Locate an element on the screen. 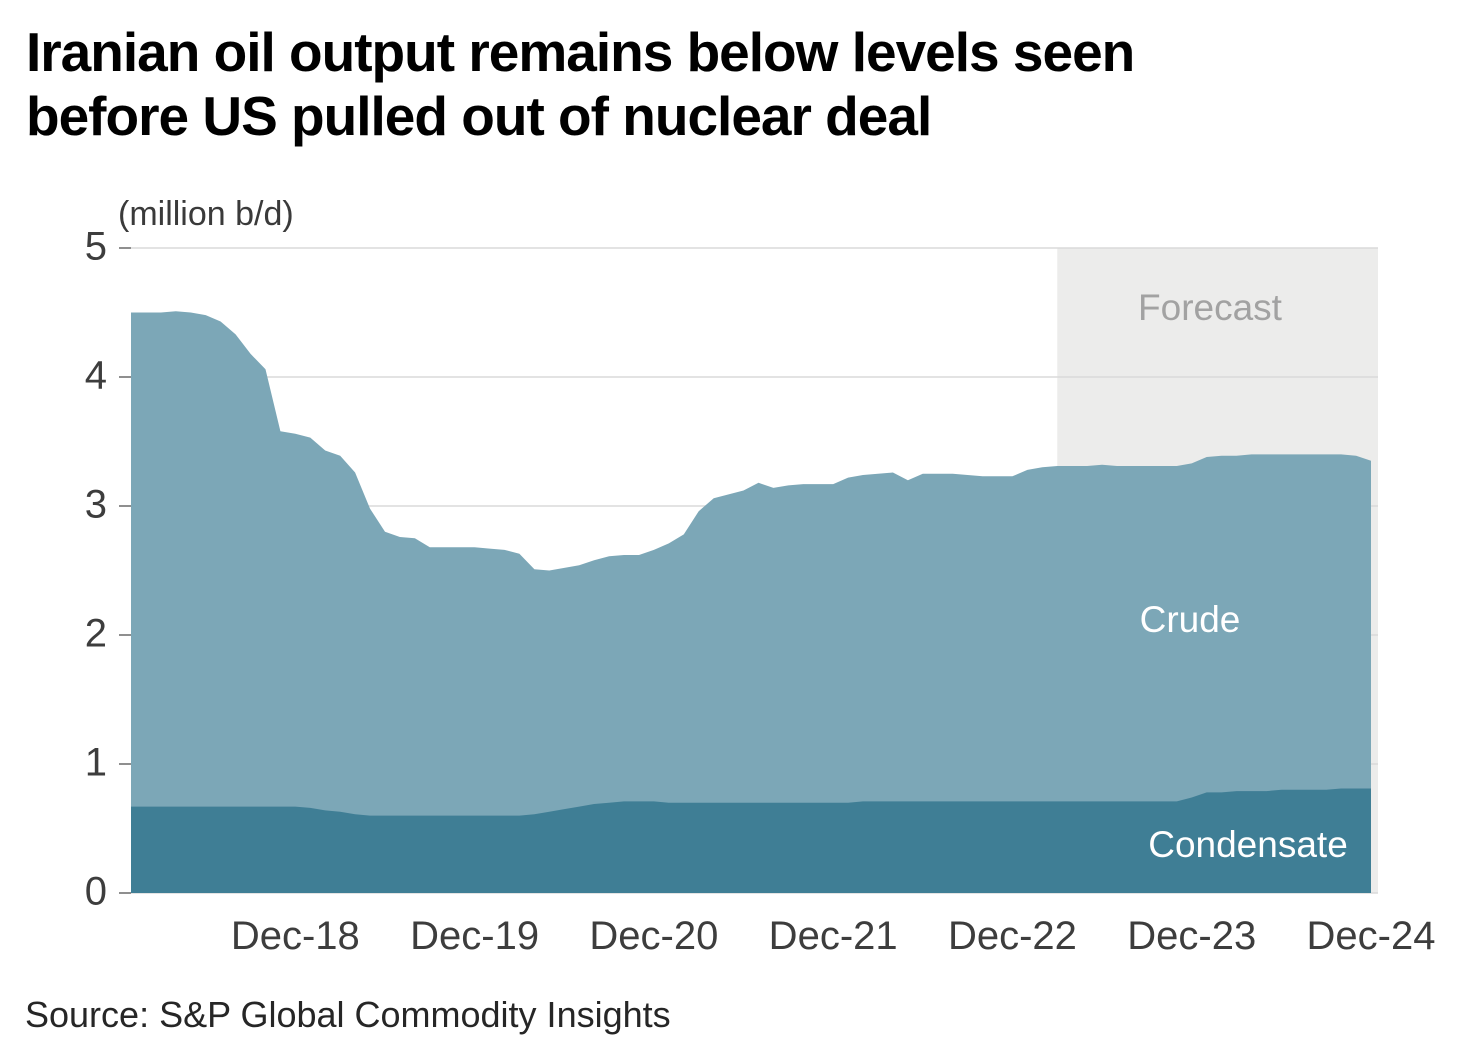  x-axis-tick-label: Dec-19 is located at coordinates (475, 936).